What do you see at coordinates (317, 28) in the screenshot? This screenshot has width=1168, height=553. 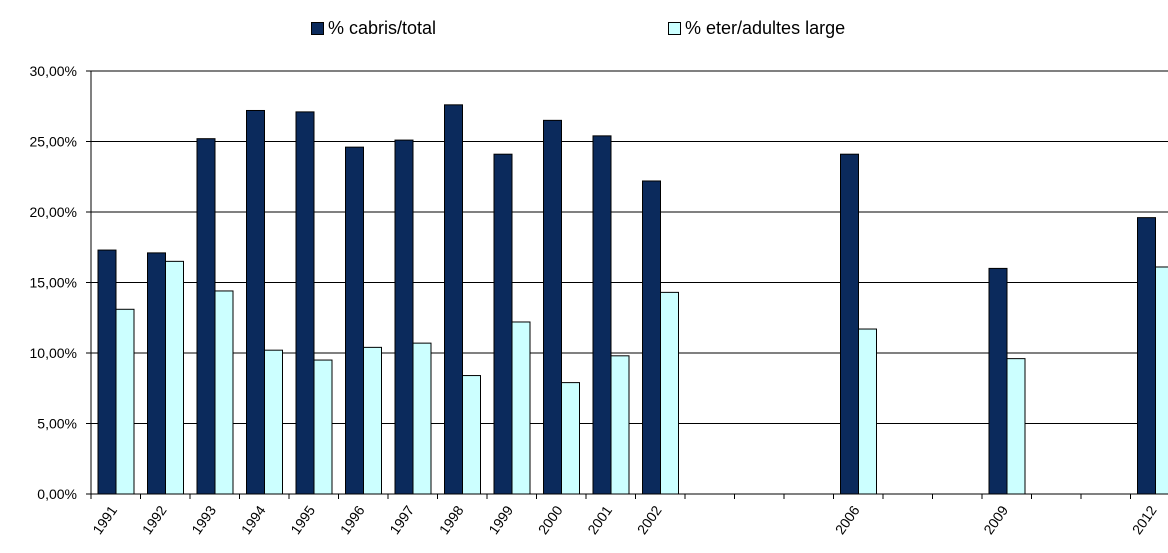 I see `legend-swatch-cabris` at bounding box center [317, 28].